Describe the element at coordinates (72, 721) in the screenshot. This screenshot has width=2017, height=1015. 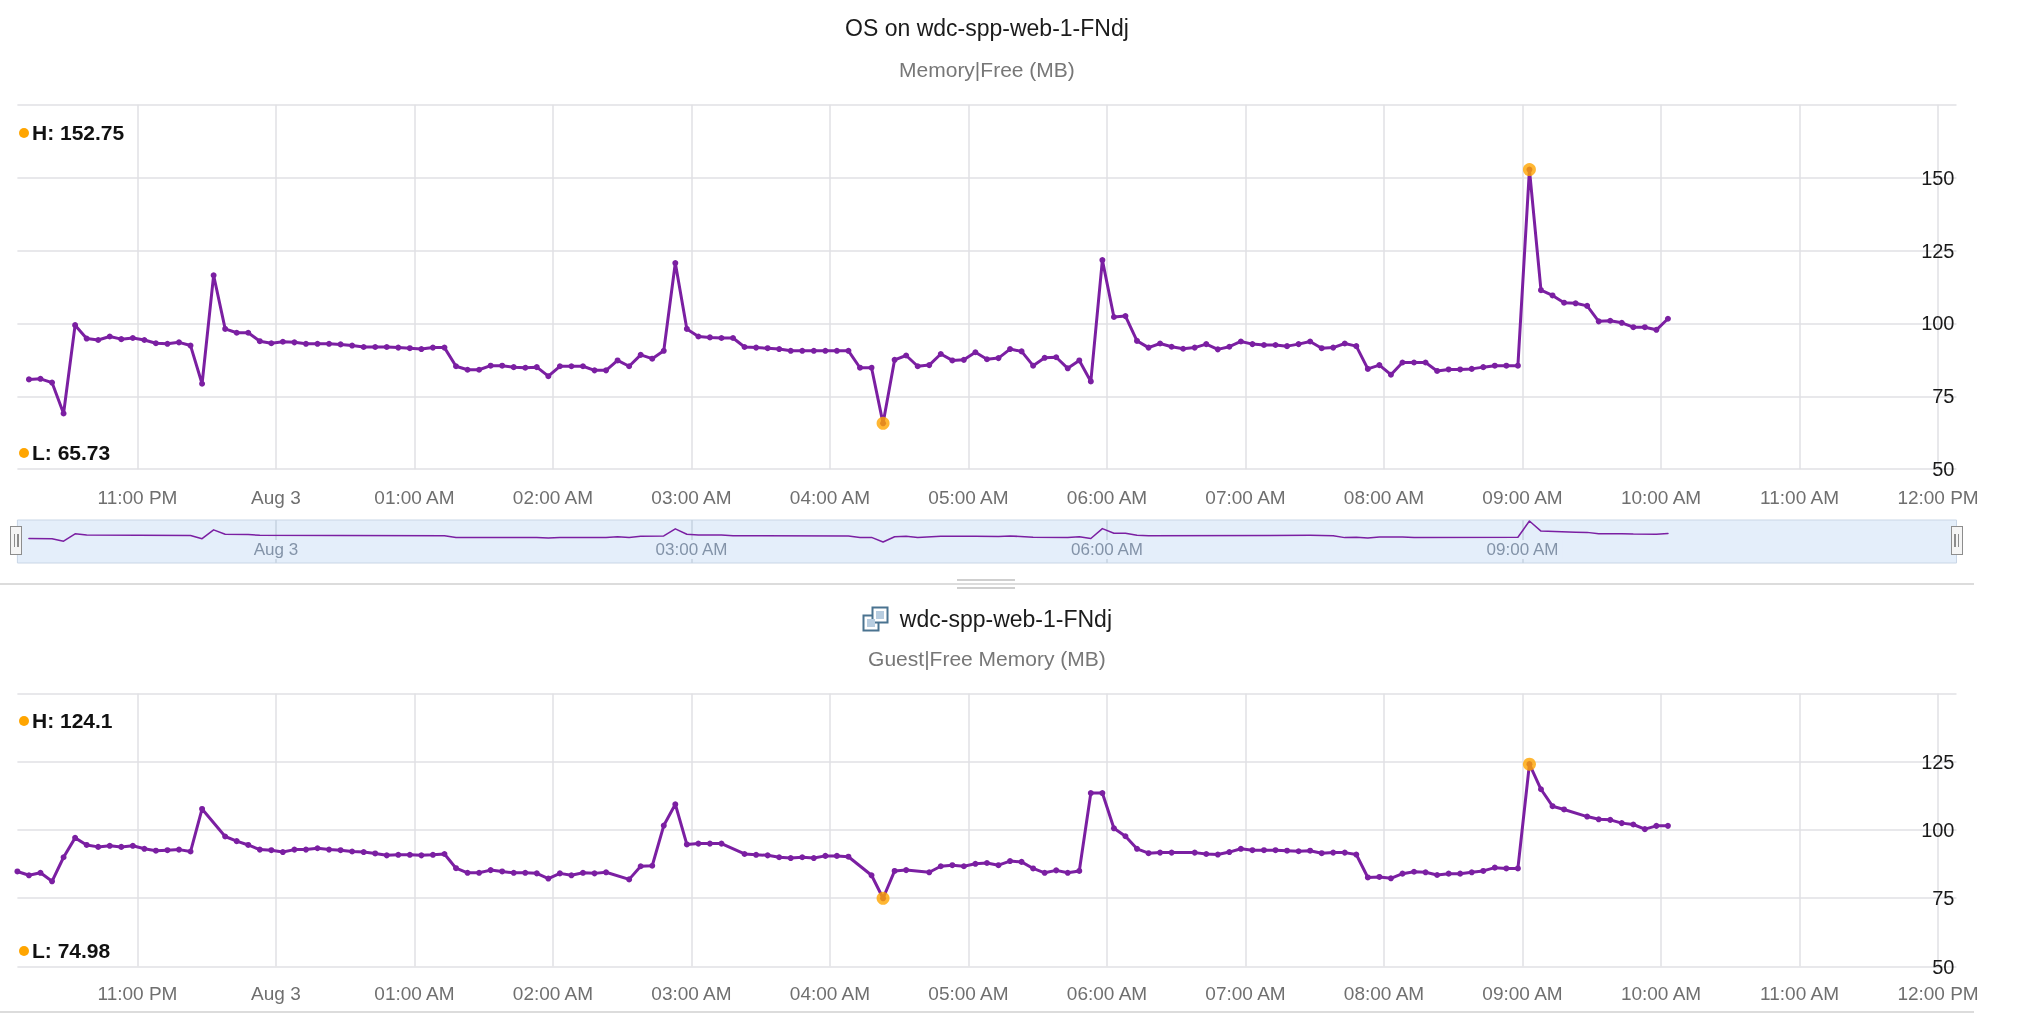
I see `annotation: H: 124.1` at that location.